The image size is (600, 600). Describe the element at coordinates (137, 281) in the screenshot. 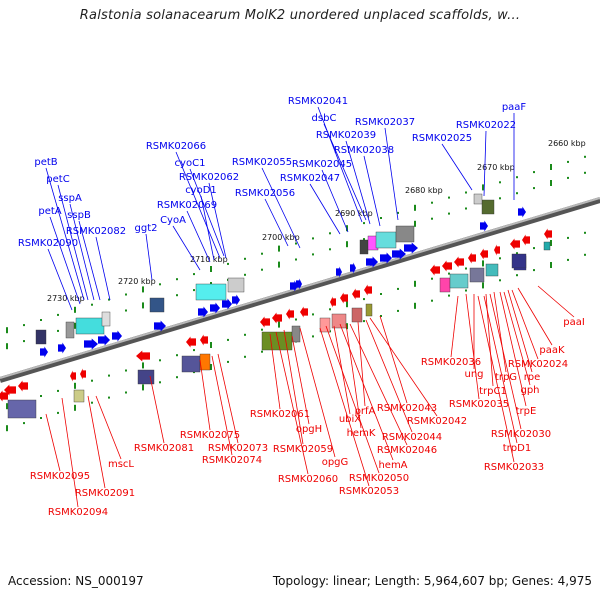

I see `scale-label: 2720 kbp` at that location.